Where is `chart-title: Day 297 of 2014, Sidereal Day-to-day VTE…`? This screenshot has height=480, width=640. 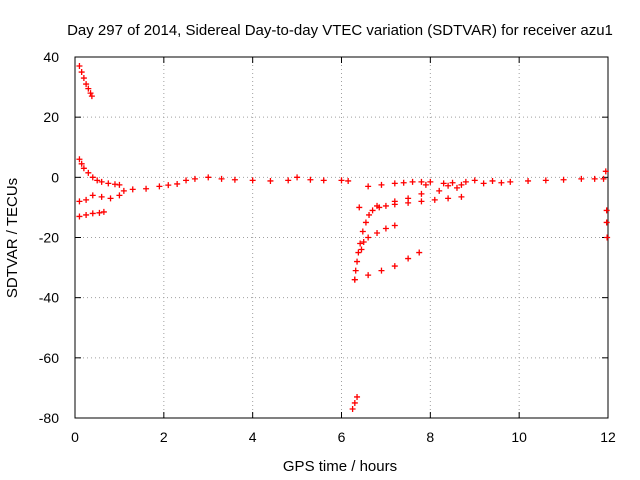 chart-title: Day 297 of 2014, Sidereal Day-to-day VTE… is located at coordinates (340, 30).